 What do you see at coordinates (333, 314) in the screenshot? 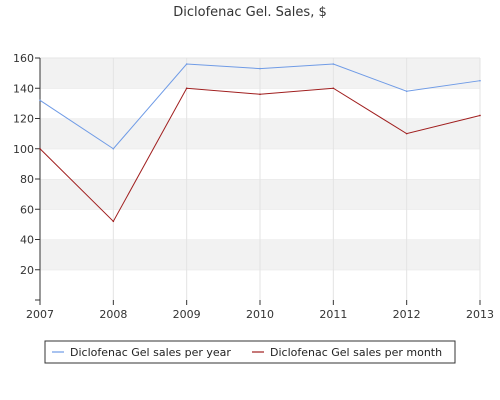
I see `x-tick-label: 2011` at bounding box center [333, 314].